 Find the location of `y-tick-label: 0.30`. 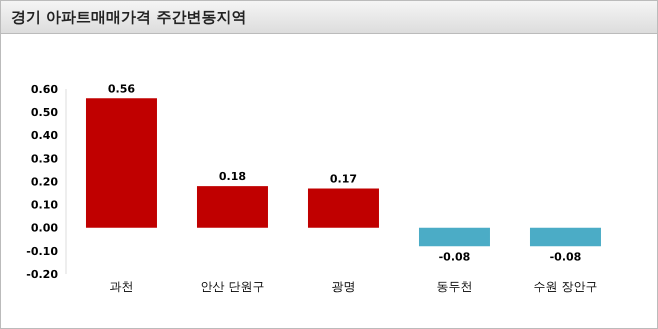

y-tick-label: 0.30 is located at coordinates (44, 159).